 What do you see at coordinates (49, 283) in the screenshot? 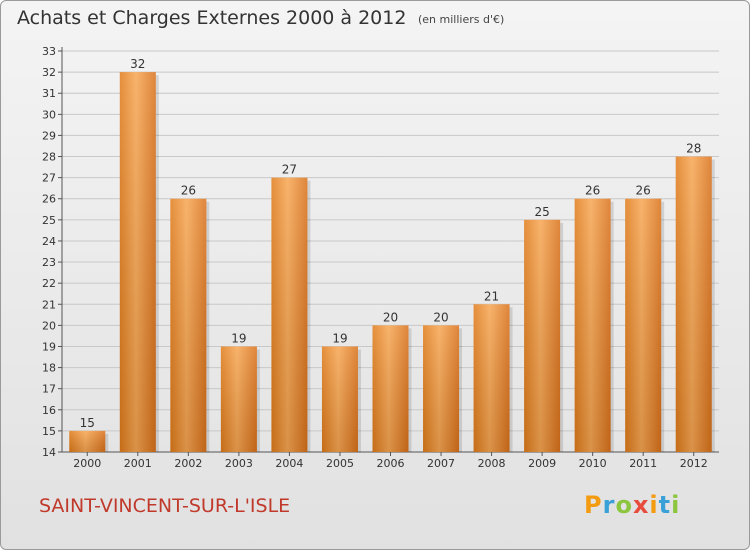
I see `y-tick-label: 22` at bounding box center [49, 283].